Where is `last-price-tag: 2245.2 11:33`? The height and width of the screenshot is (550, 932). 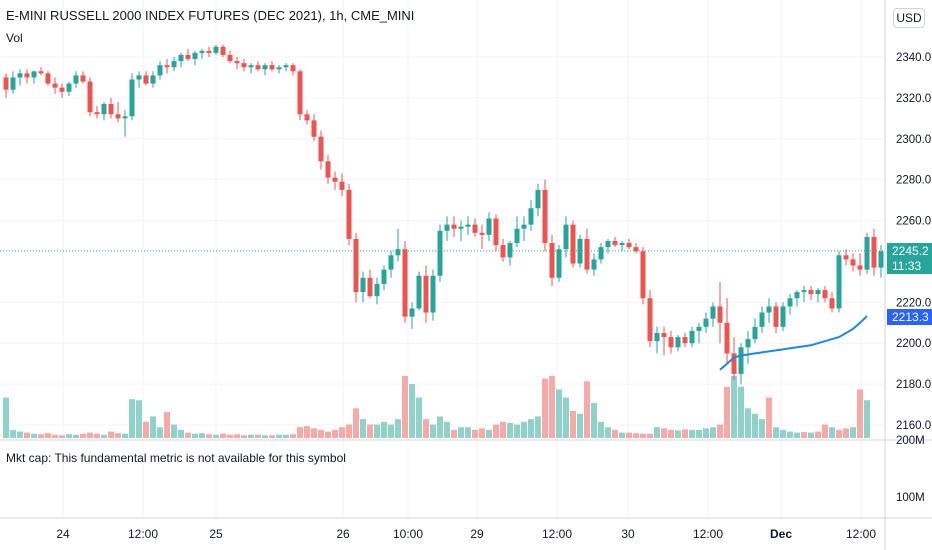 last-price-tag: 2245.2 11:33 is located at coordinates (909, 258).